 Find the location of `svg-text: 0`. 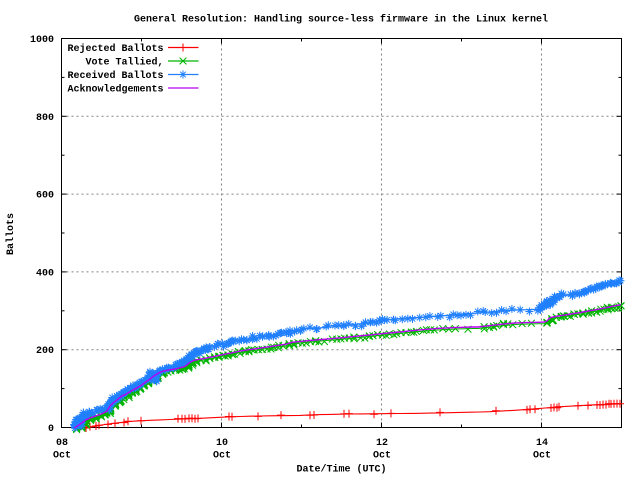

svg-text: 0 is located at coordinates (51, 429).